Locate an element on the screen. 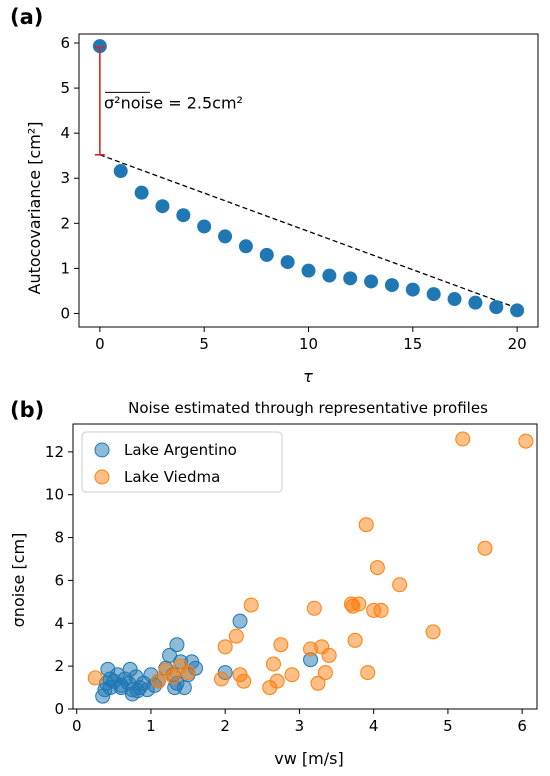 This screenshot has height=776, width=550. panel-b-ytick-label: 0 is located at coordinates (59, 709).